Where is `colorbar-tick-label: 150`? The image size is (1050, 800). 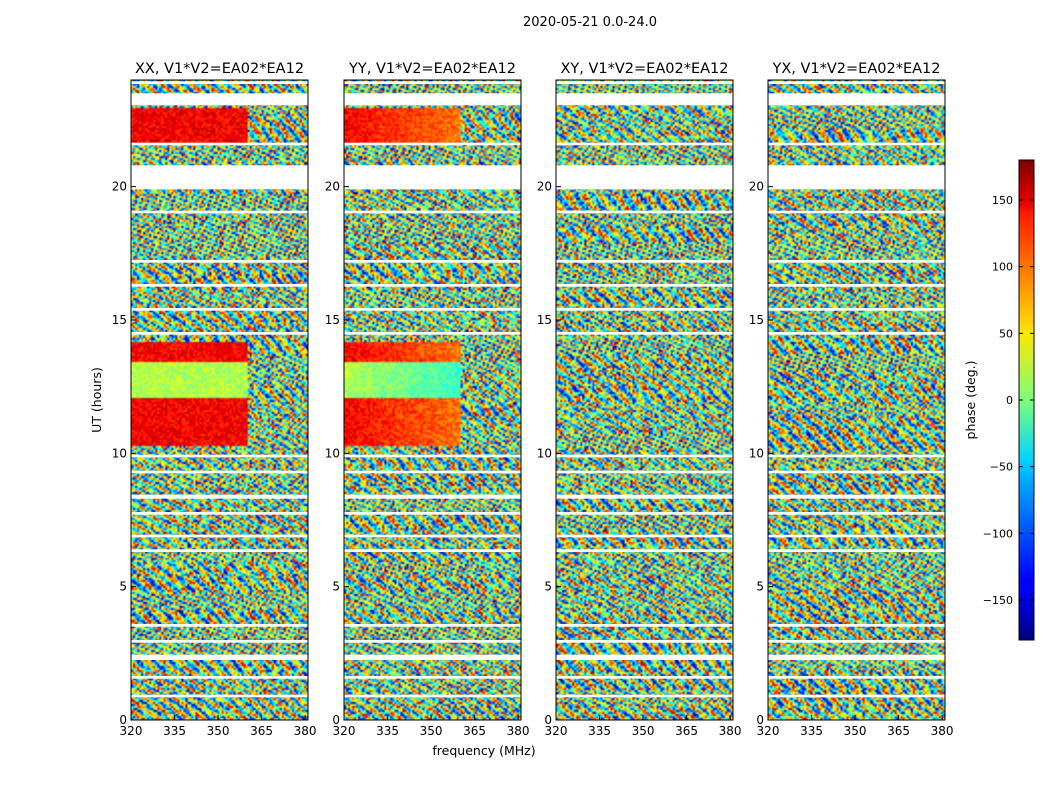
colorbar-tick-label: 150 is located at coordinates (1002, 200).